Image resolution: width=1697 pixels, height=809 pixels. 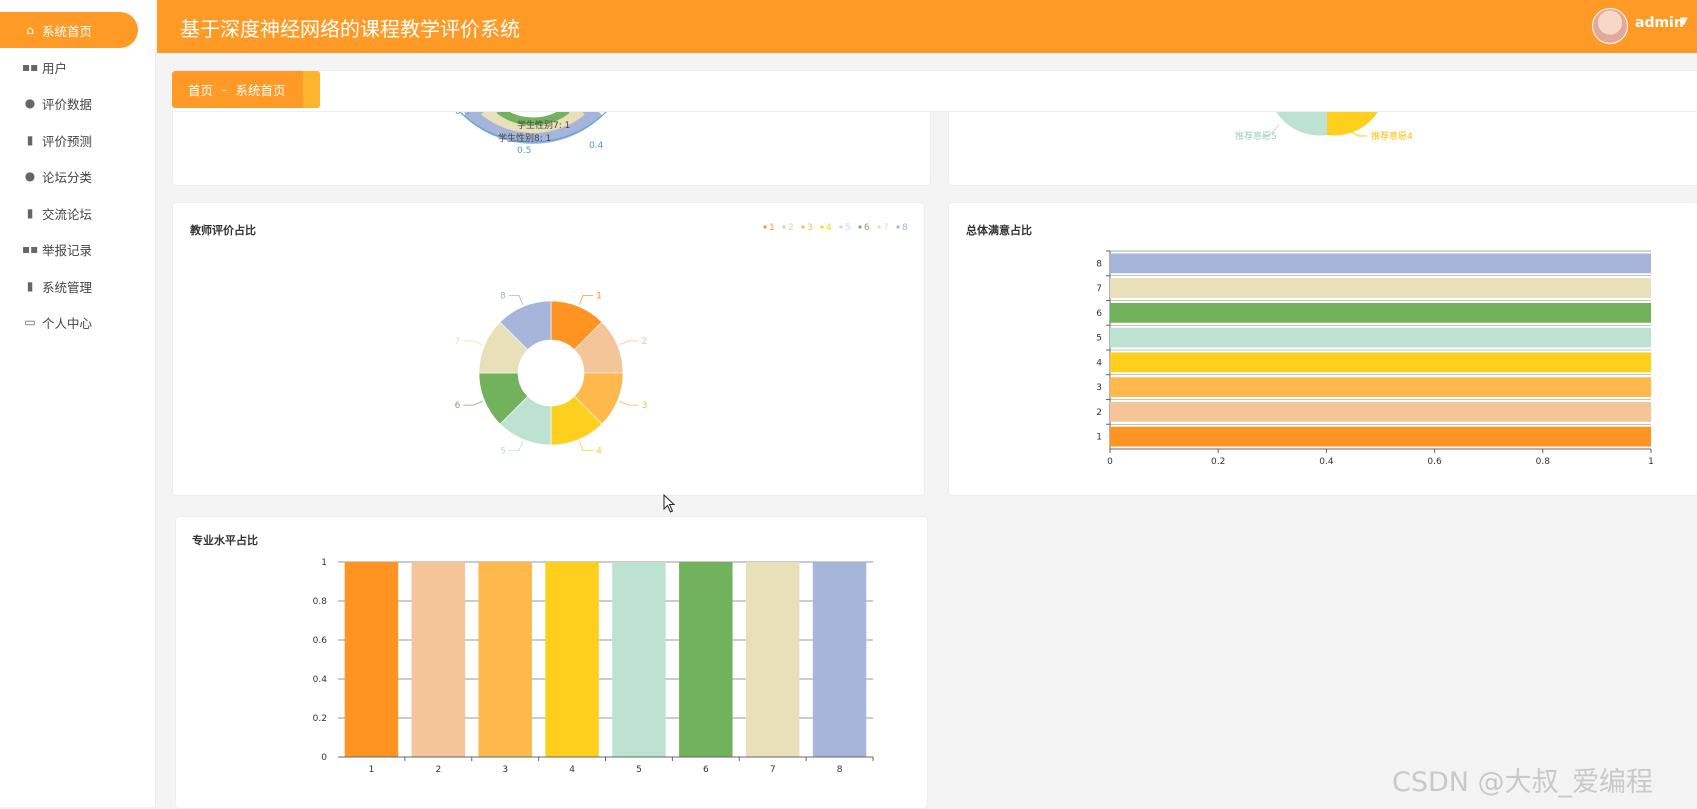 I want to click on y-tick-label: 2, so click(x=1099, y=413).